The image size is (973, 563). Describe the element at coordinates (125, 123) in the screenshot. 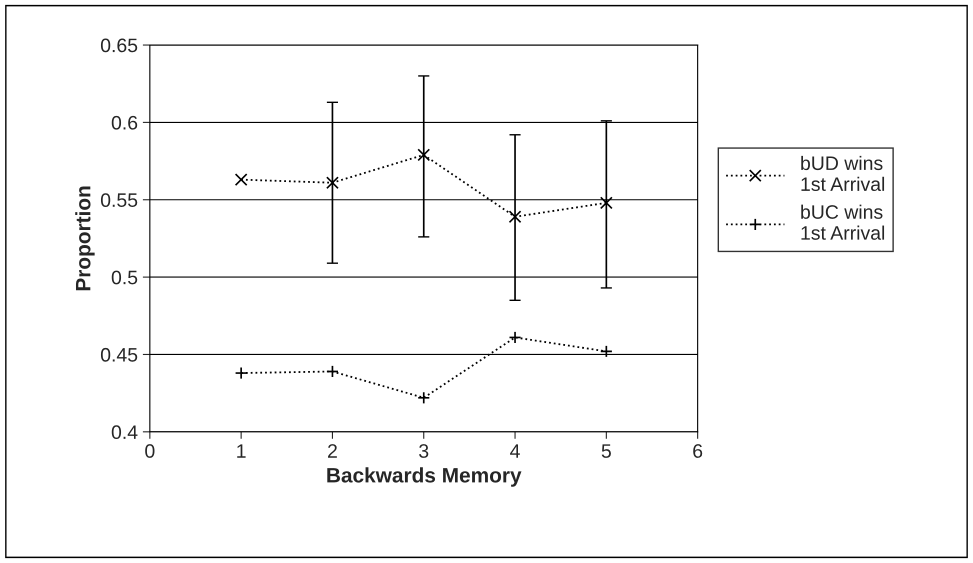

I see `y-tick-label: 0.6` at that location.